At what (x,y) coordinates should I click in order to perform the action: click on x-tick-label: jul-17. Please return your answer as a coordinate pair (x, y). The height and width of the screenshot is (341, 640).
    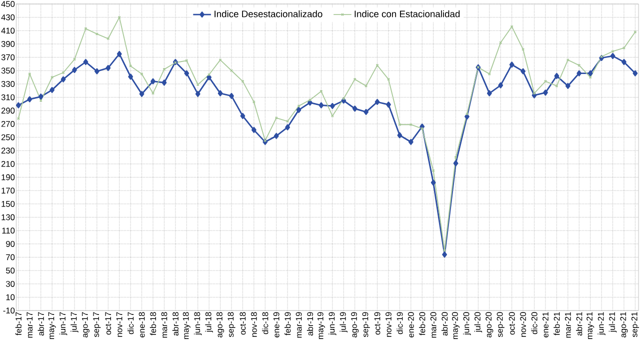
    Looking at the image, I should click on (74, 322).